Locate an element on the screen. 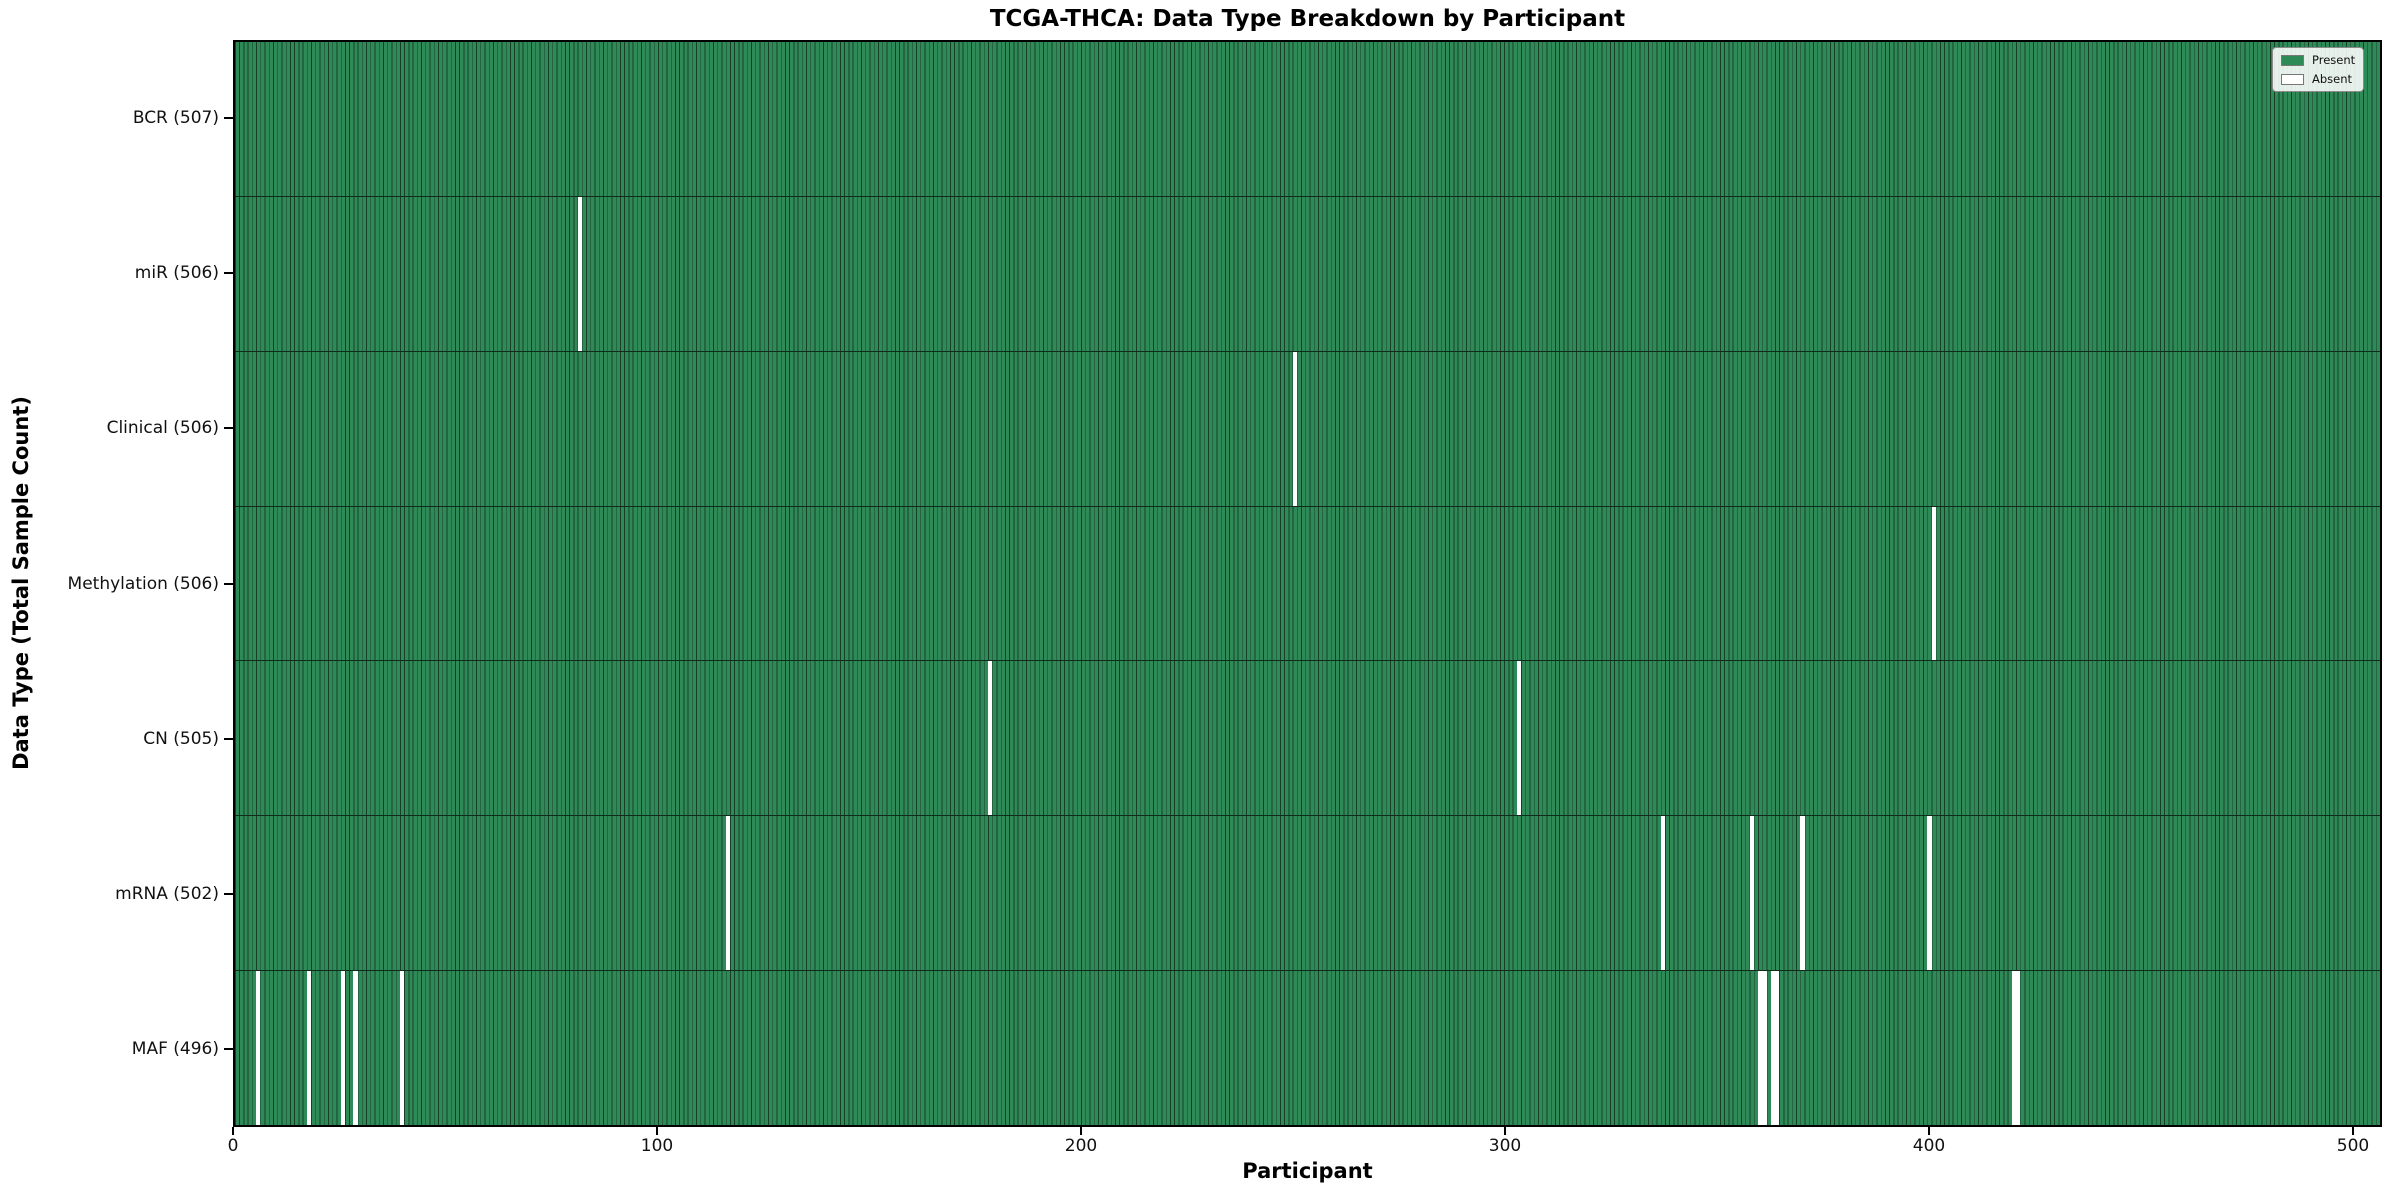  y-tick-label: mRNA (502) is located at coordinates (167, 894).